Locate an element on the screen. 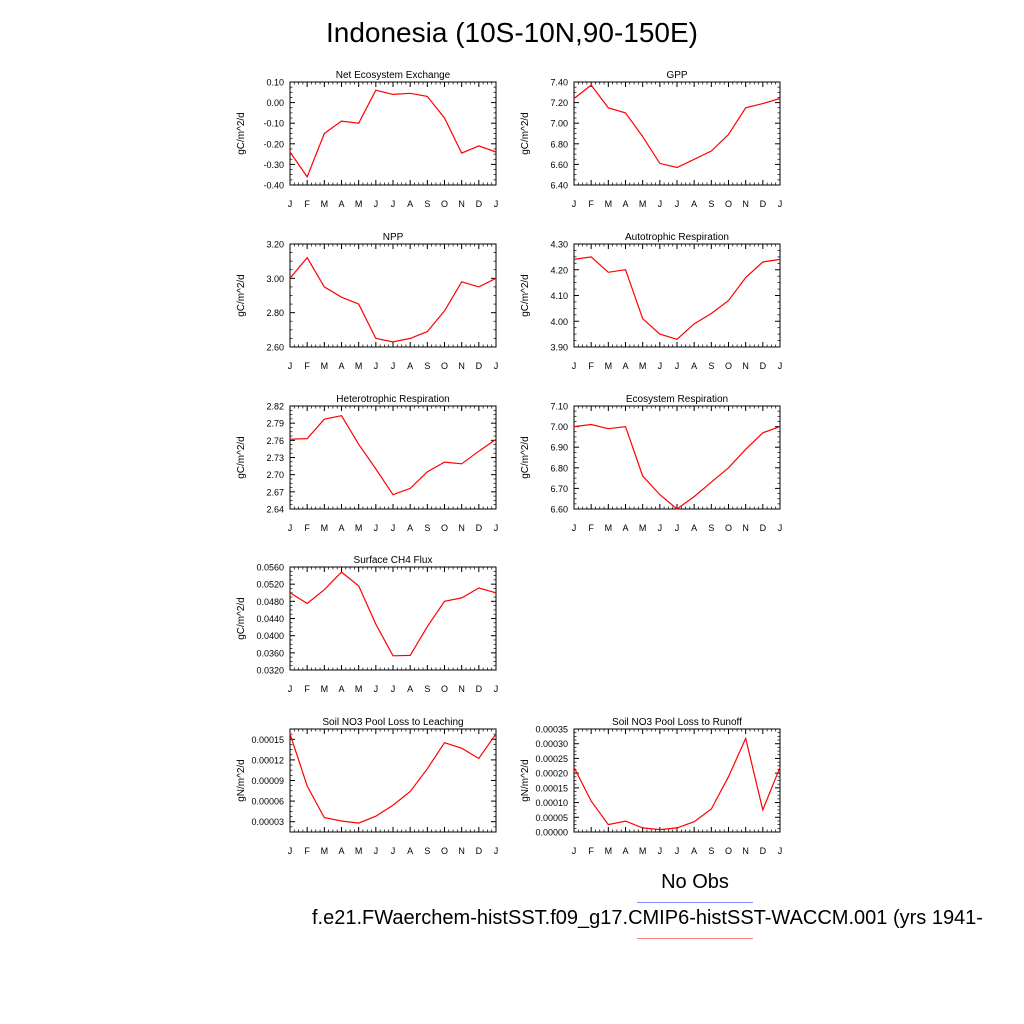 The width and height of the screenshot is (1024, 1024). y-tick-label: 0.00003 is located at coordinates (267, 822).